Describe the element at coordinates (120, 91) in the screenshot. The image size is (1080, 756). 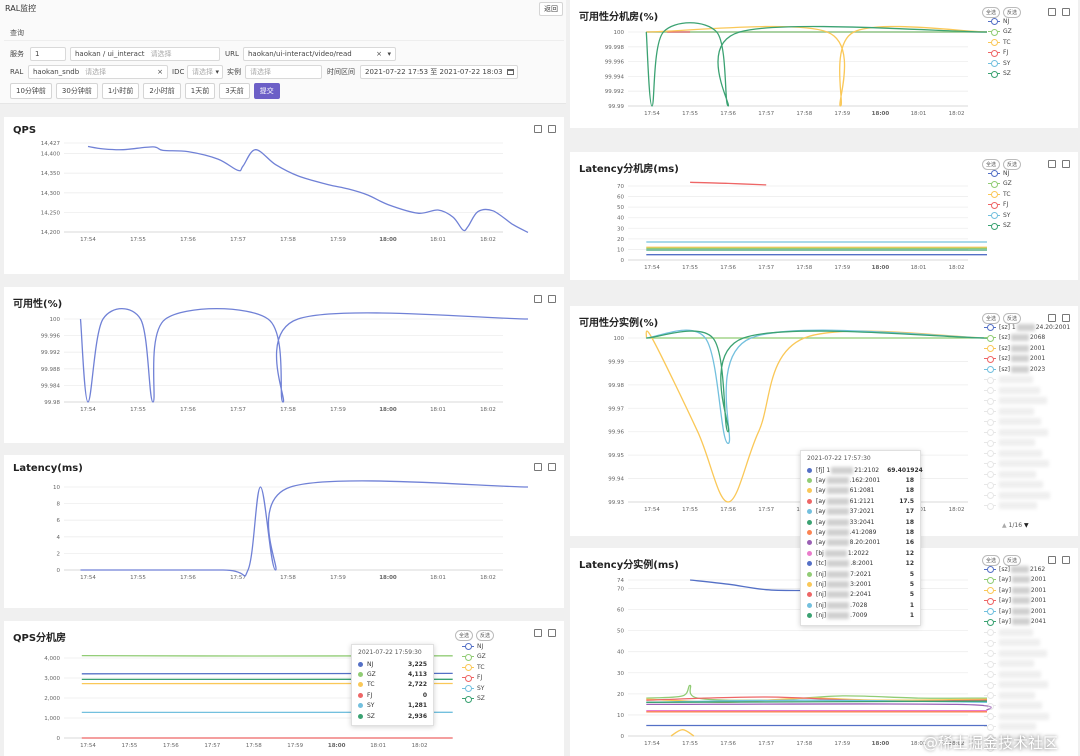
I see `quick-range-1h: 1小时前` at that location.